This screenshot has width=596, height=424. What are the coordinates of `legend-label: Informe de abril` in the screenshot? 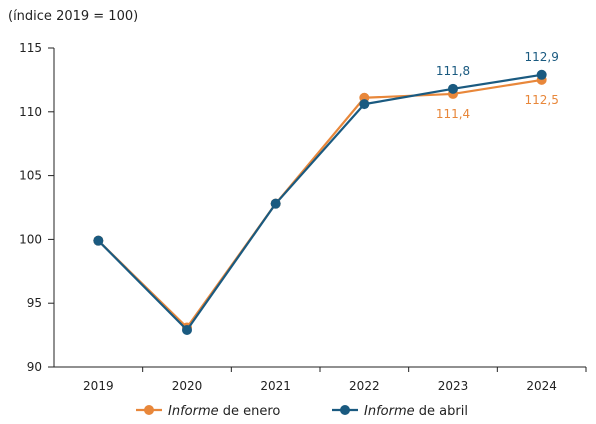 It's located at (416, 411).